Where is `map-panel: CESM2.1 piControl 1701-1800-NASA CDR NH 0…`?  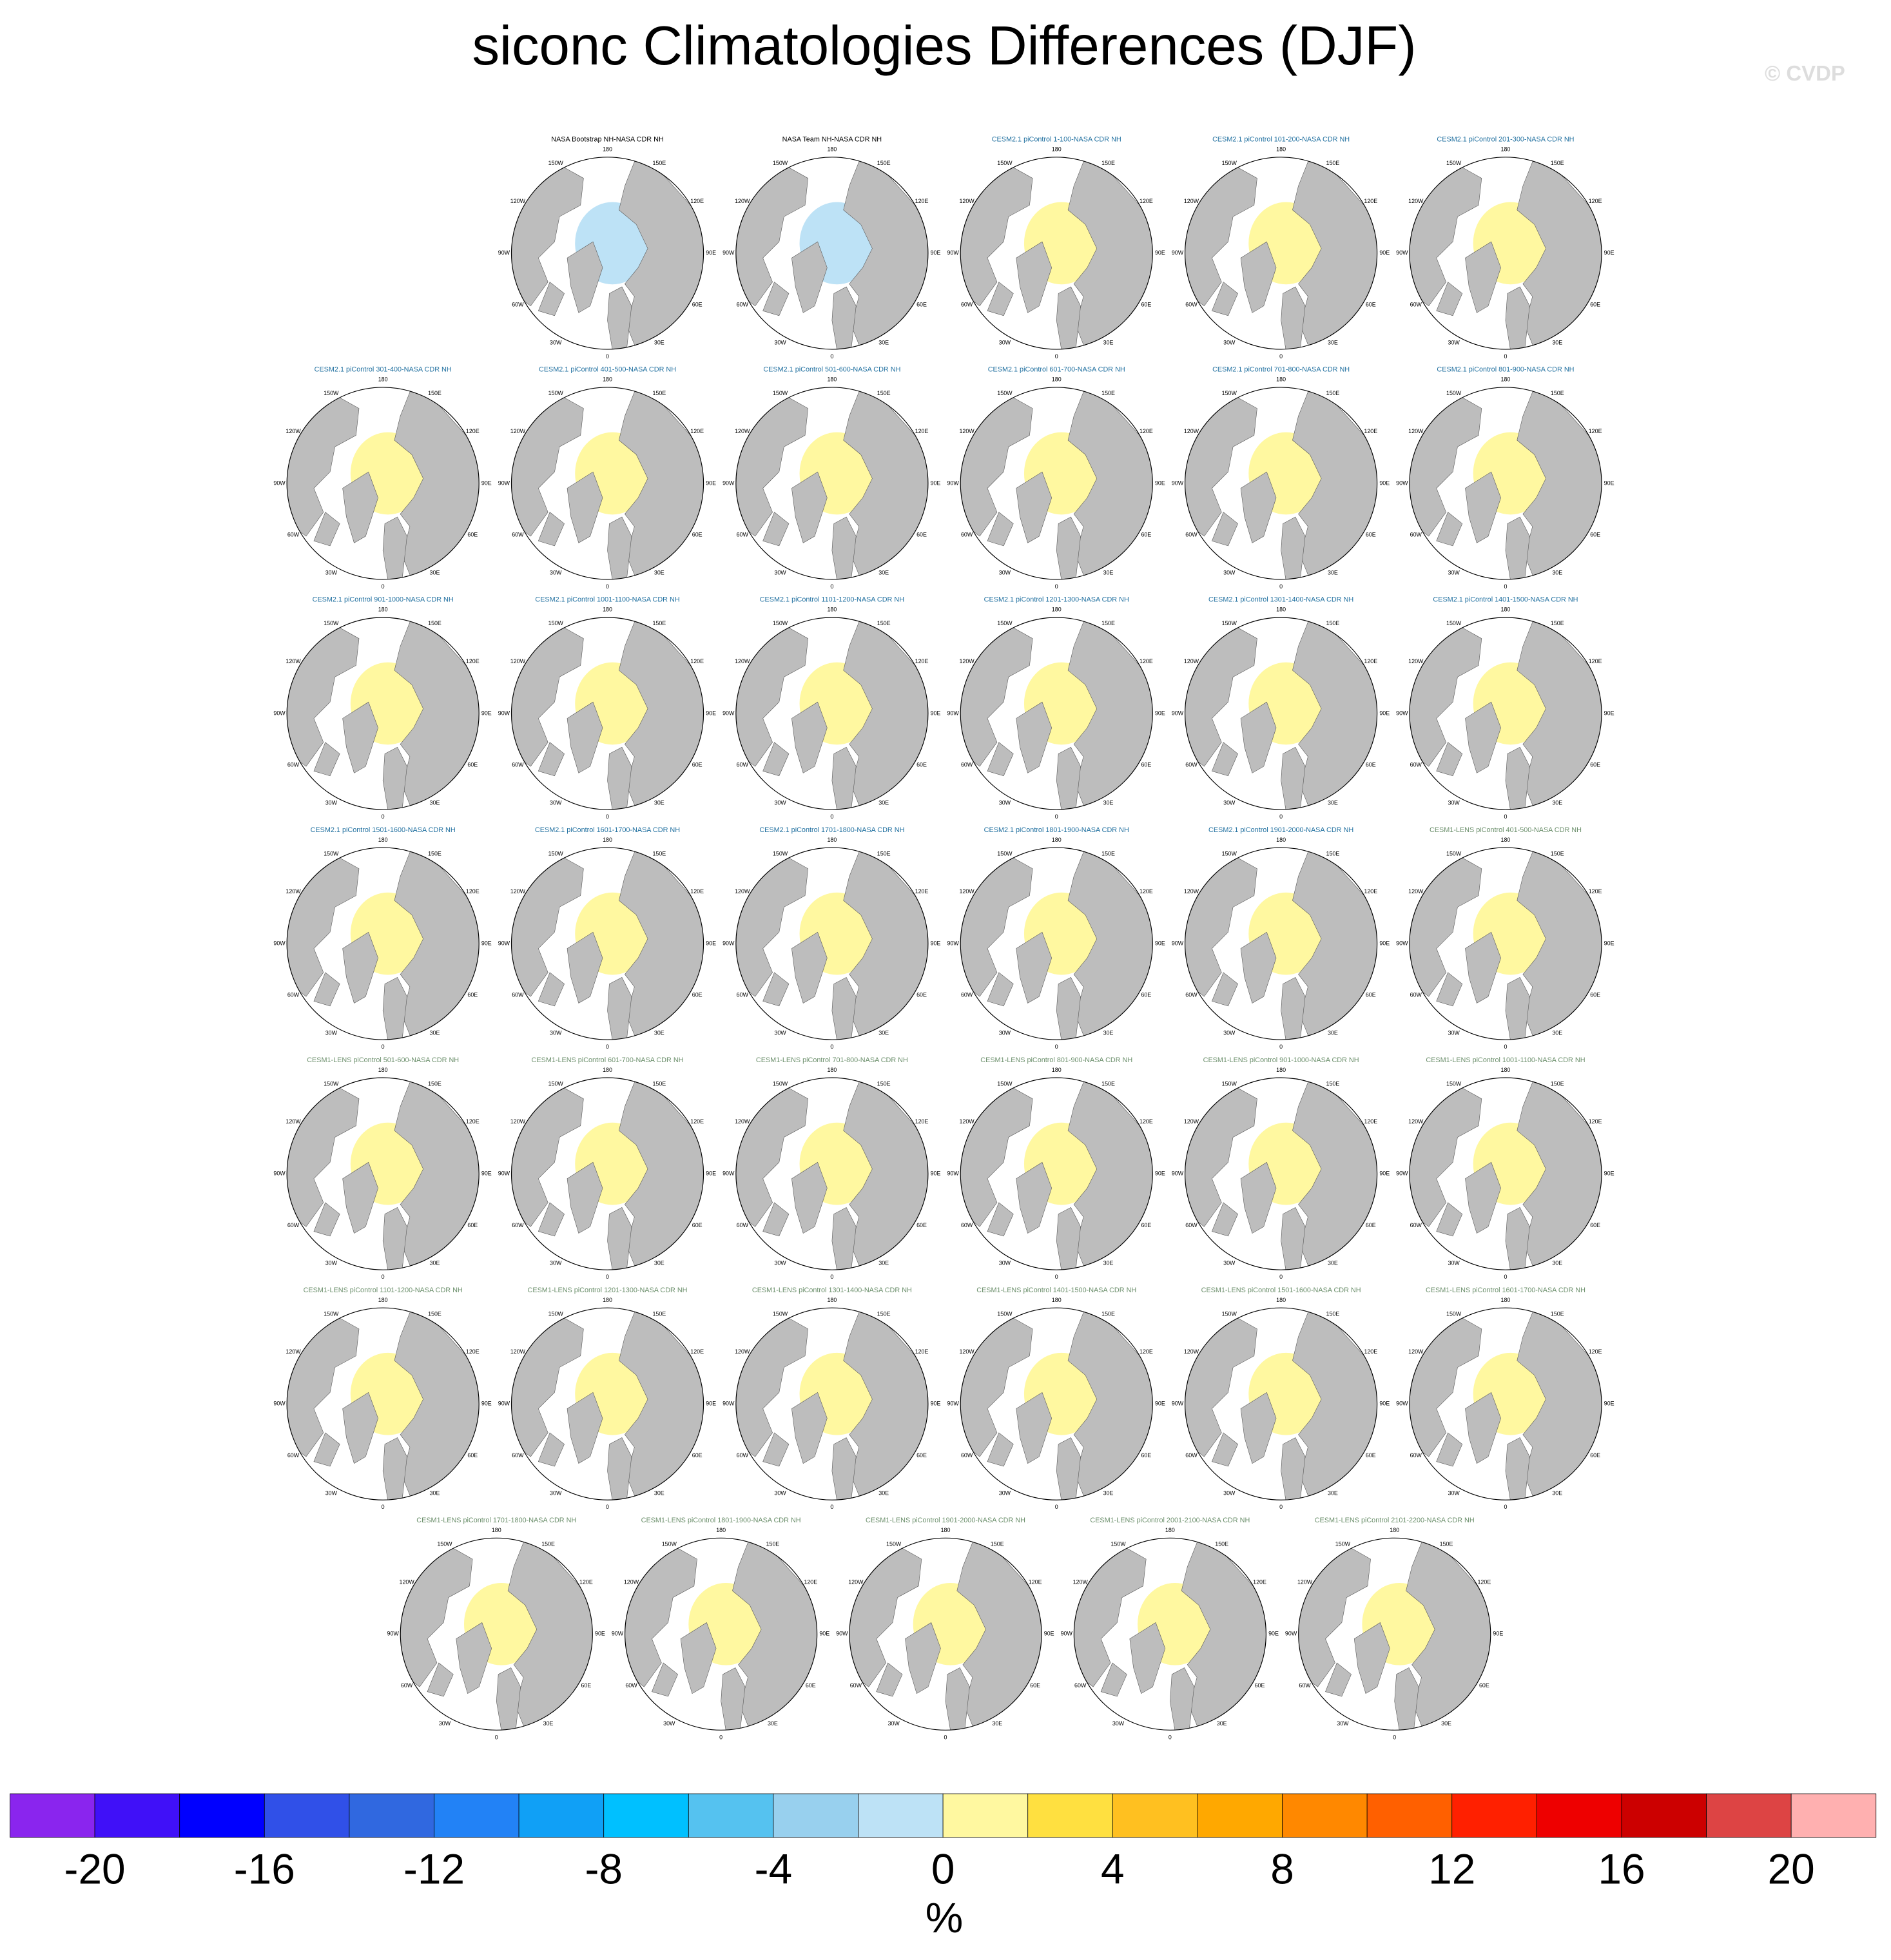
map-panel: CESM2.1 piControl 1701-1800-NASA CDR NH 0… is located at coordinates (831, 938).